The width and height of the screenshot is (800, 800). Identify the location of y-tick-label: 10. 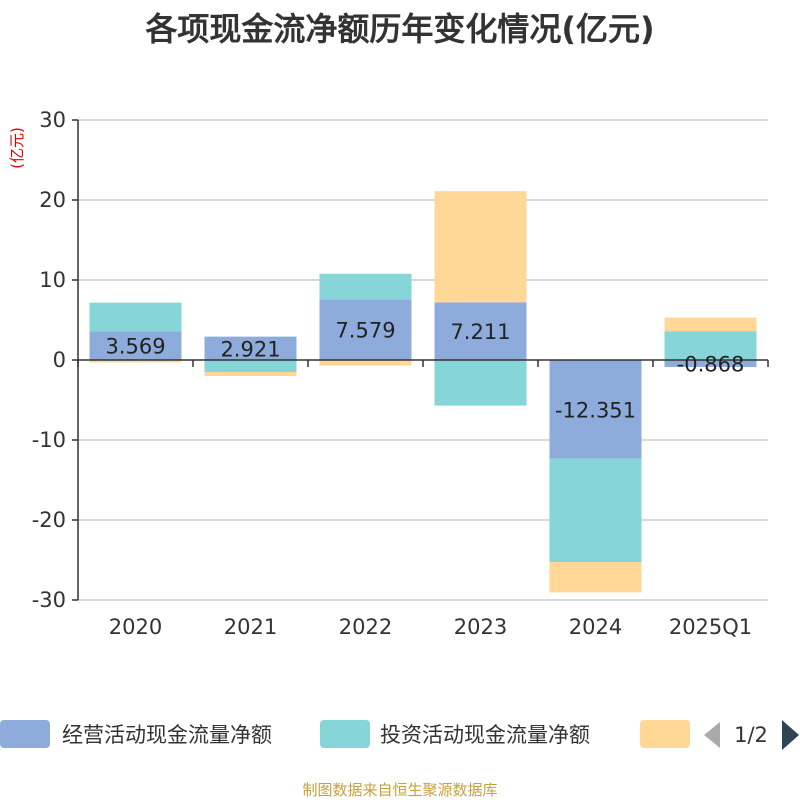
(52, 280).